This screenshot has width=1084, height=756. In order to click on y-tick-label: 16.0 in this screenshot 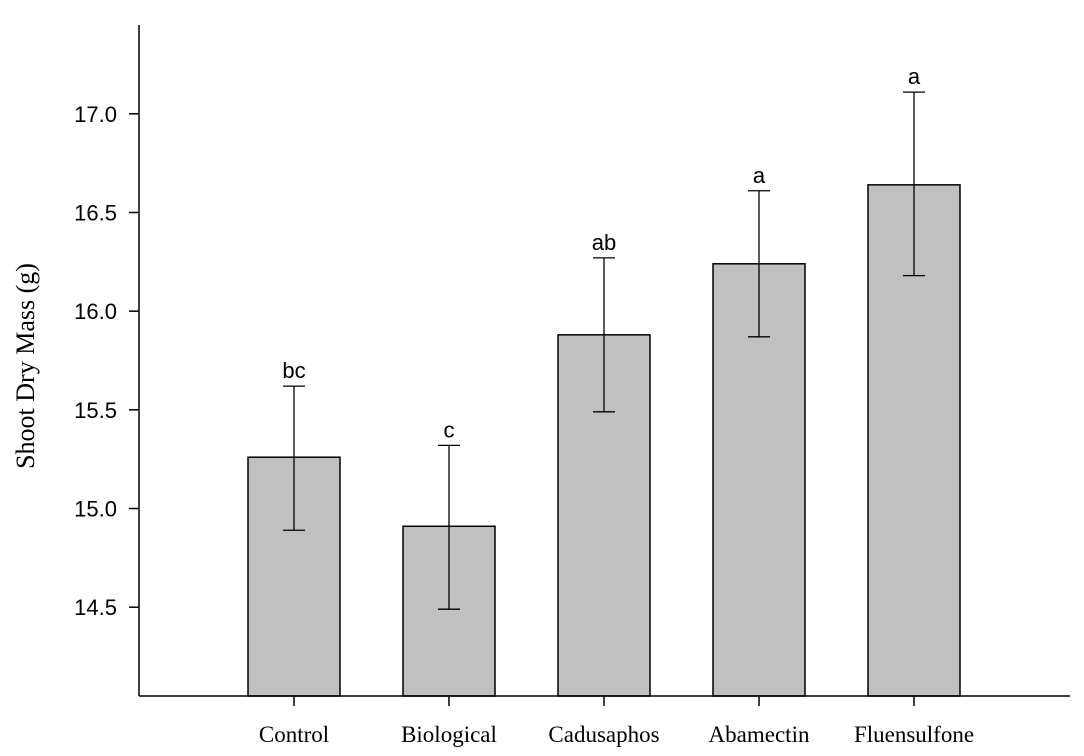, I will do `click(95, 311)`.